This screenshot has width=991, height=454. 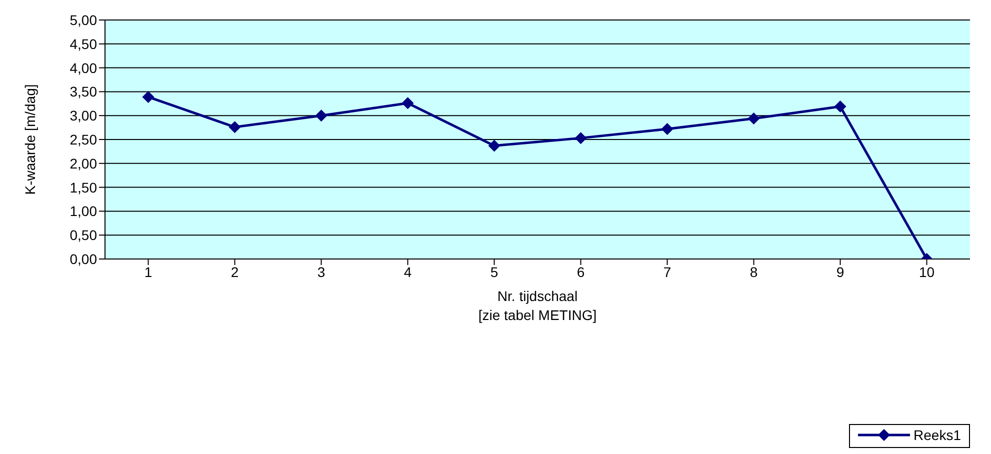 I want to click on y-tick-label: 2,50, so click(x=84, y=139).